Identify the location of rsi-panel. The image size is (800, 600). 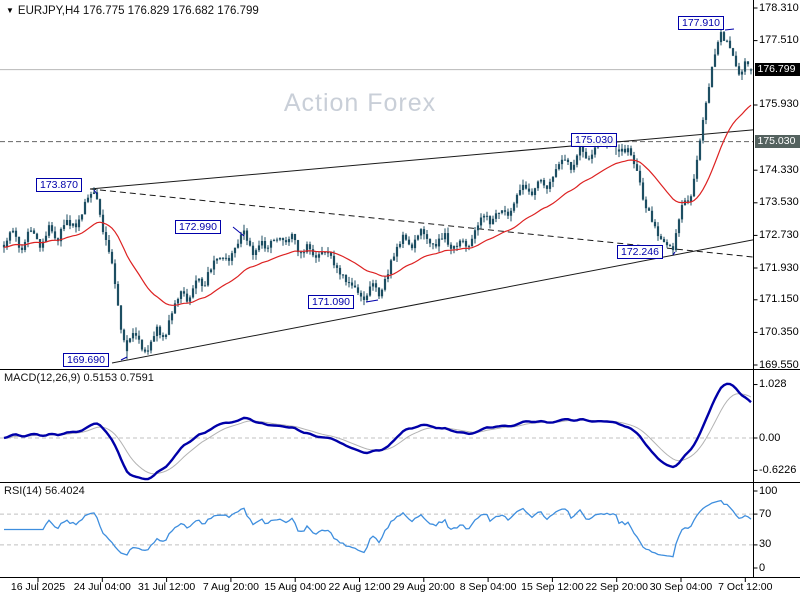
(376, 528).